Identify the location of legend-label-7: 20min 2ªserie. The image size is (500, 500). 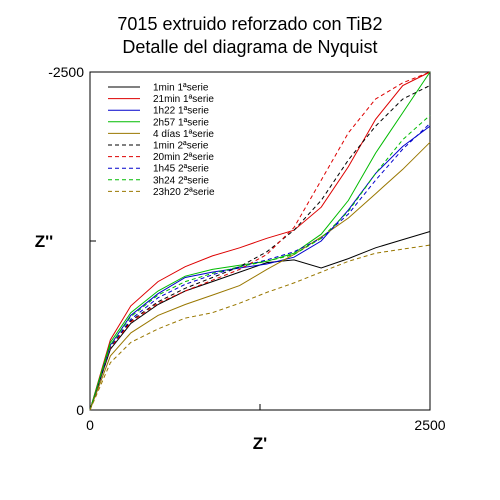
(183, 157).